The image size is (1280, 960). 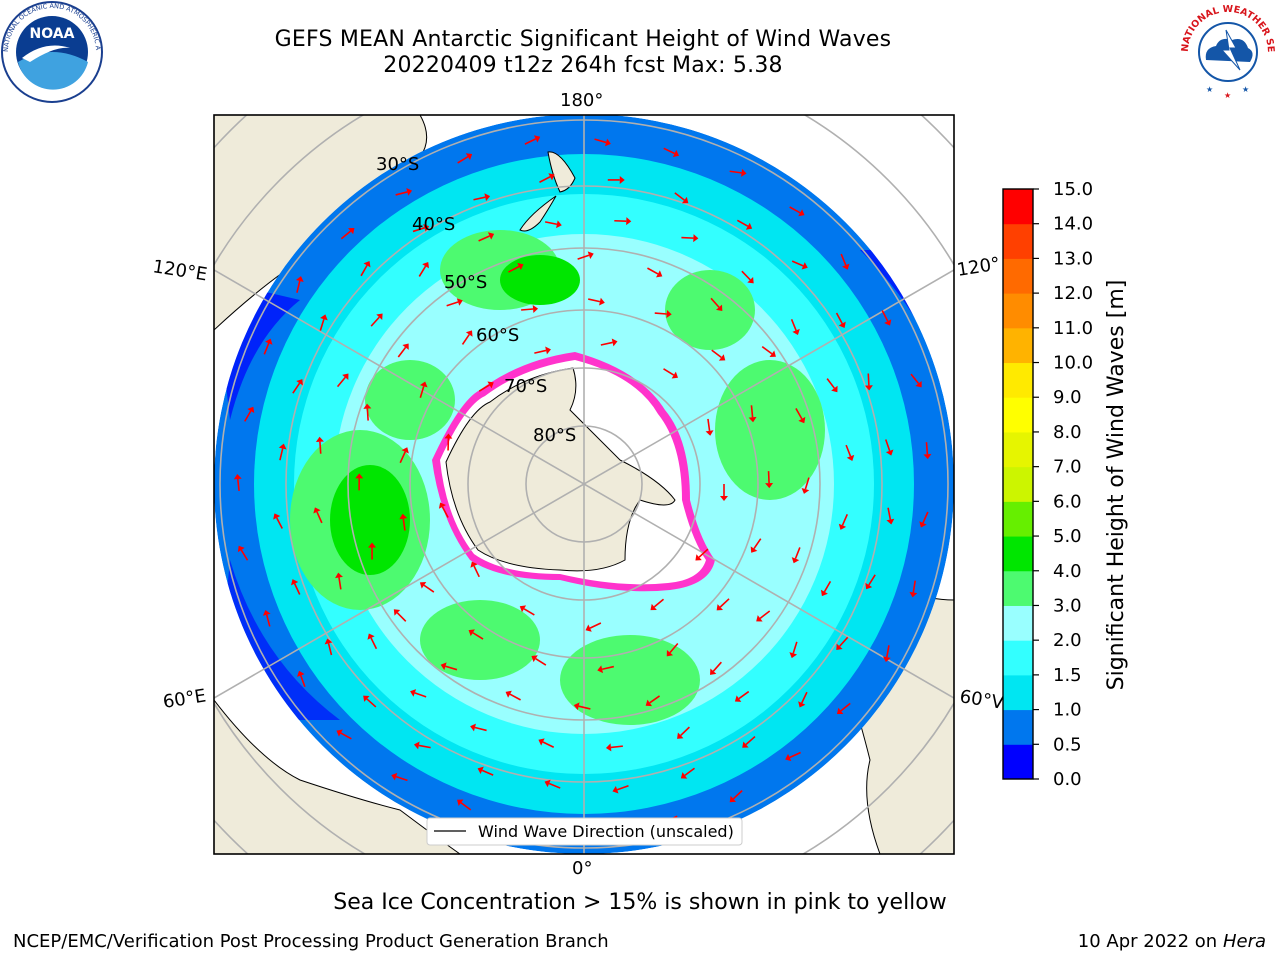 I want to click on lon-label-left-upper: 120°E, so click(x=179, y=270).